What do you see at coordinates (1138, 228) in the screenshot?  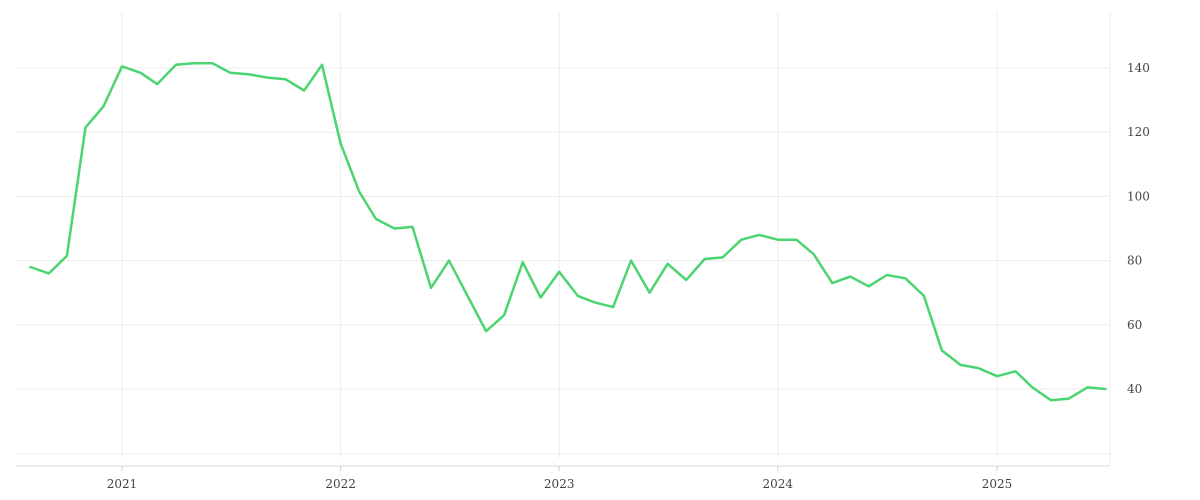 I see `y-tick-labels: 40 60 80 100 120 140` at bounding box center [1138, 228].